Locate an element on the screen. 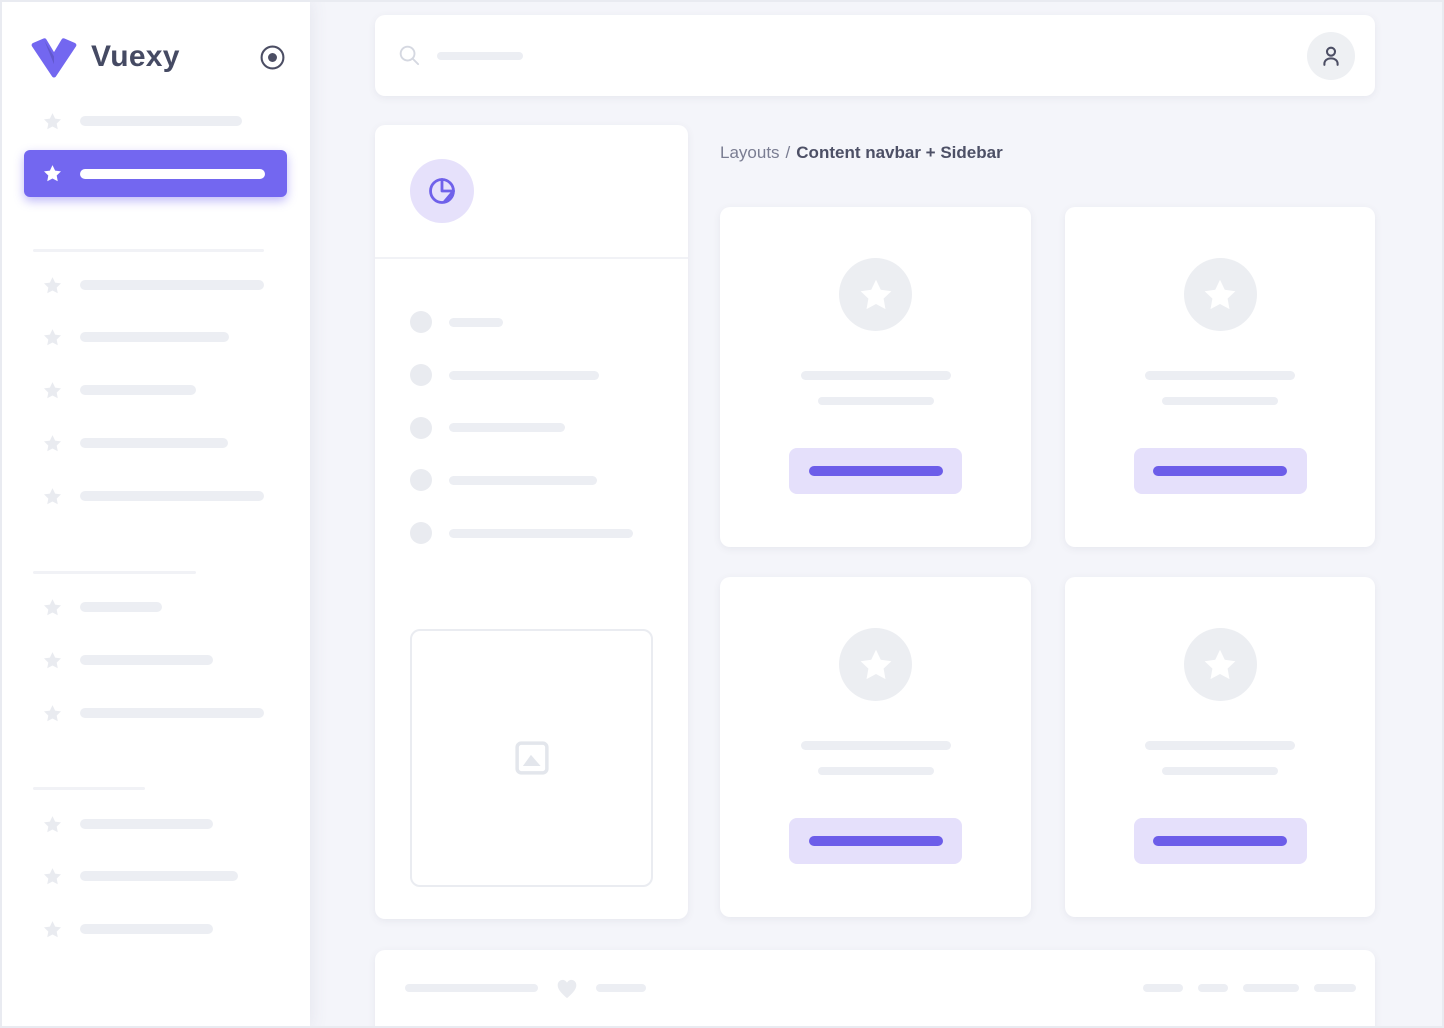  user-avatar is located at coordinates (1331, 55).